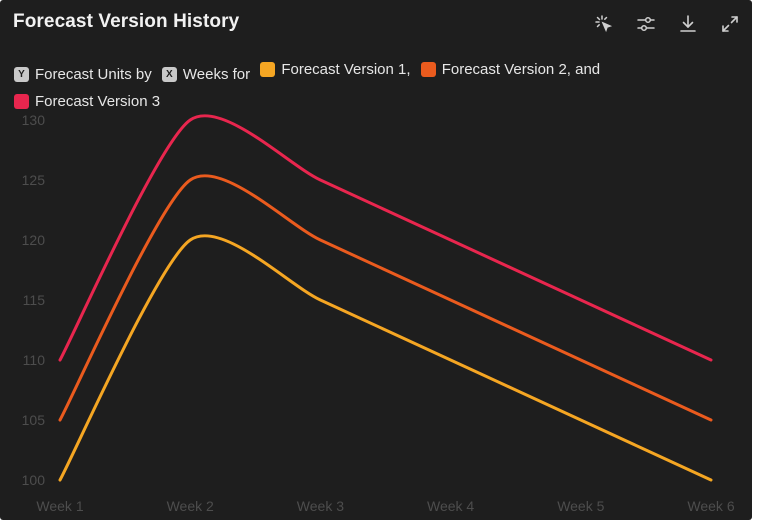 This screenshot has width=758, height=524. I want to click on y-axis-badge: Y, so click(21, 74).